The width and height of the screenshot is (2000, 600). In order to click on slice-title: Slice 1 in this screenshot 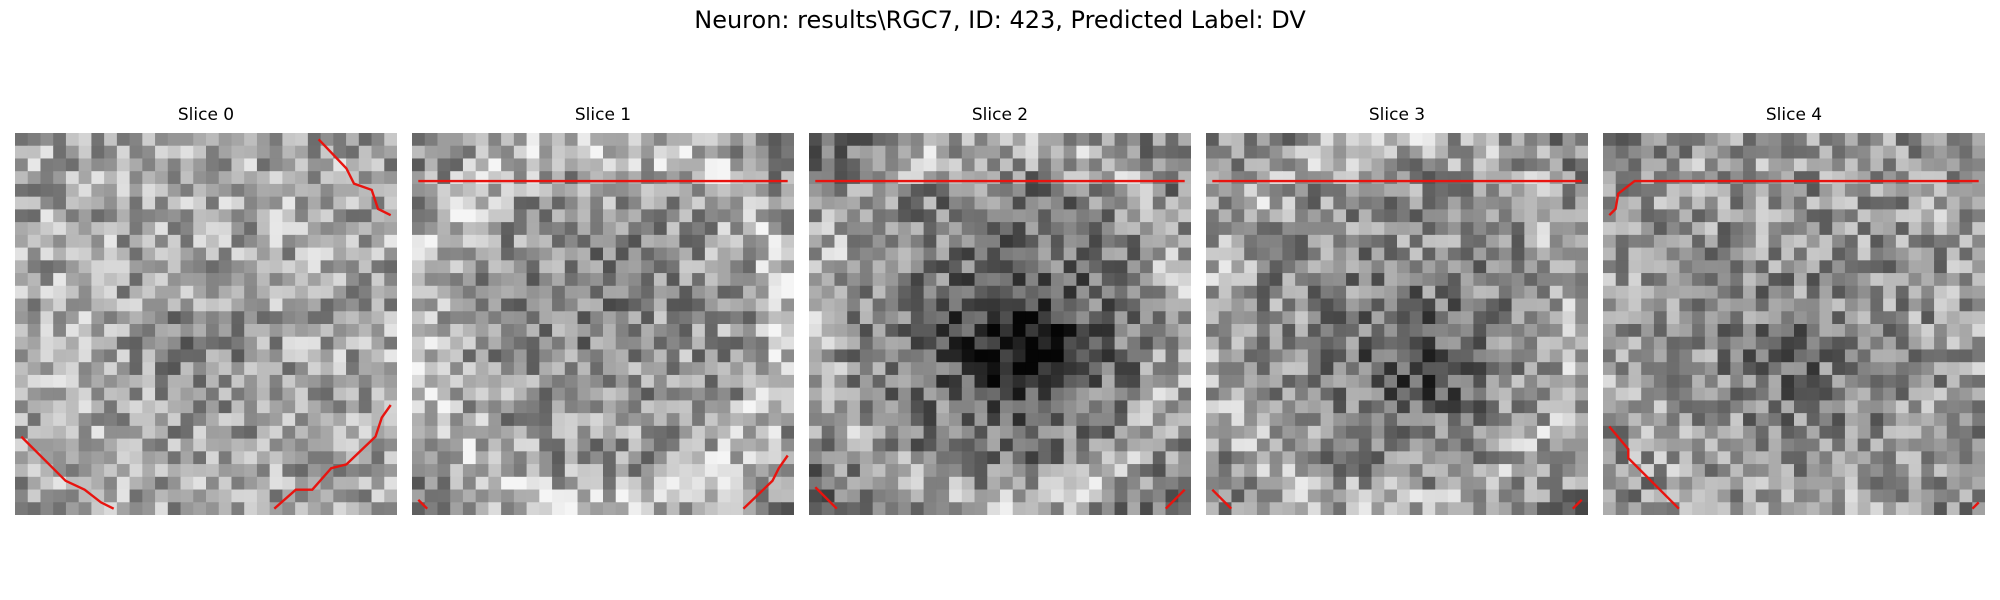, I will do `click(603, 115)`.